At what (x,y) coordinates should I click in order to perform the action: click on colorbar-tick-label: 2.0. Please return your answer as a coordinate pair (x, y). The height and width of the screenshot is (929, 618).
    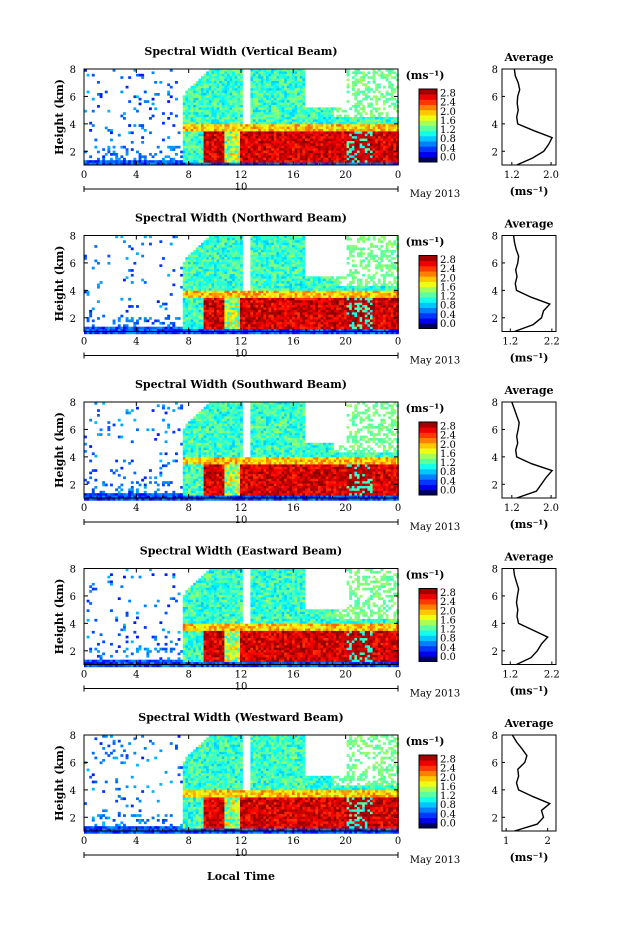
    Looking at the image, I should click on (448, 445).